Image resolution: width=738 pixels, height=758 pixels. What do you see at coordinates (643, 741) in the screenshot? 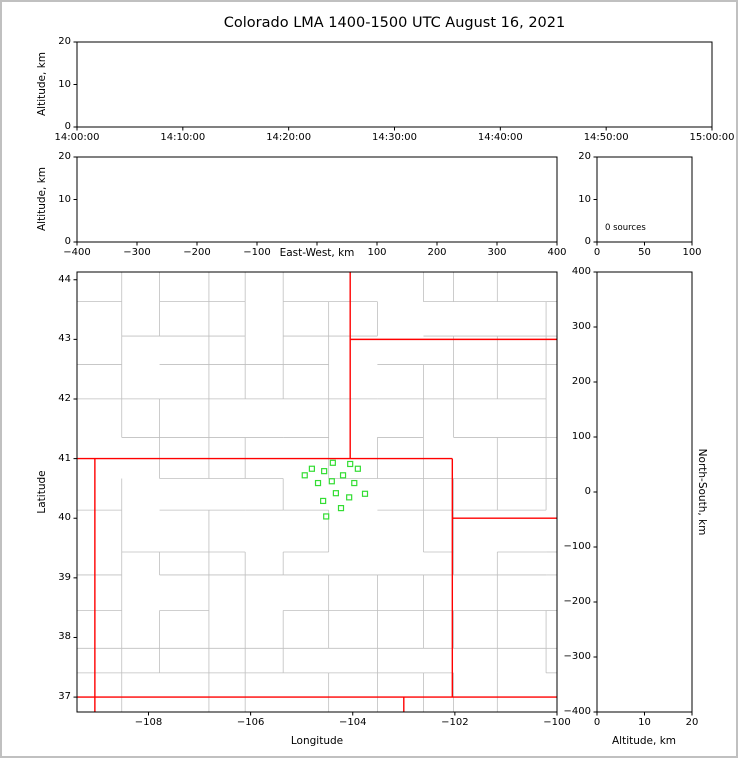
I see `ns-height-xlabel: Altitude, km` at bounding box center [643, 741].